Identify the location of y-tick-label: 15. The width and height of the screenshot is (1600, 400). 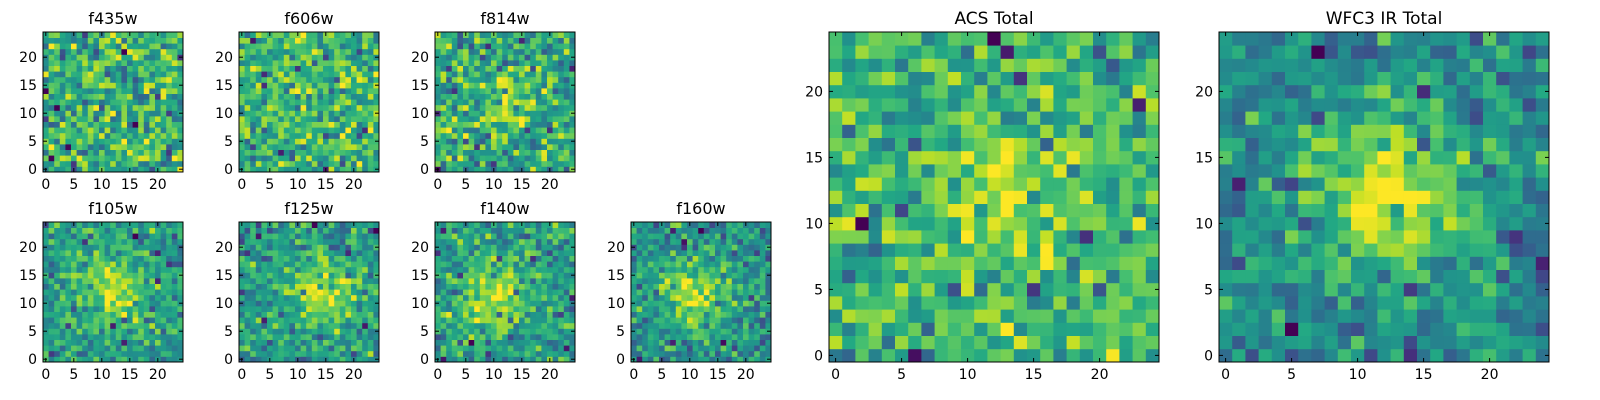
(224, 276).